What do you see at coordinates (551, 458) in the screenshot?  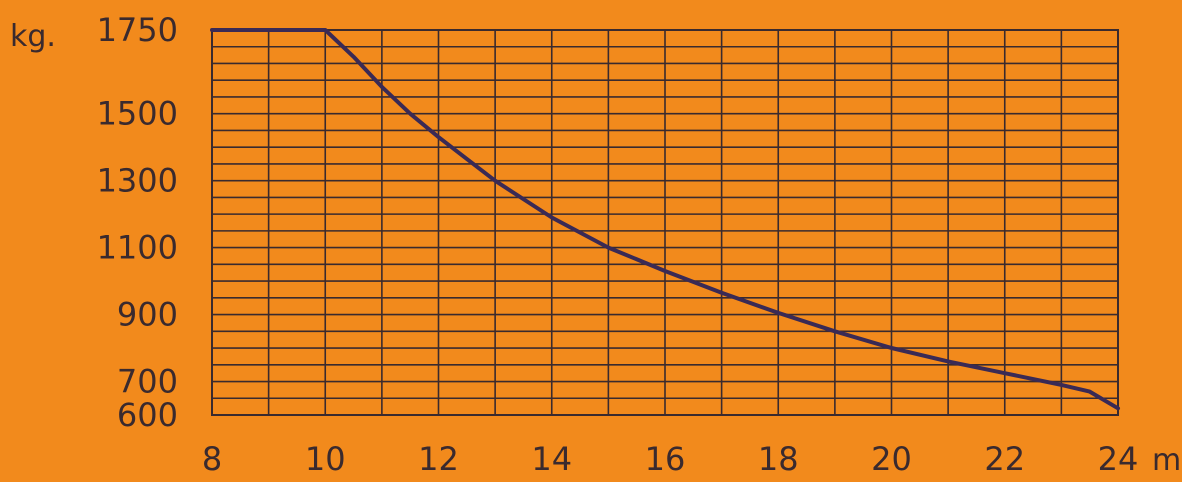 I see `x-tick-label: 14` at bounding box center [551, 458].